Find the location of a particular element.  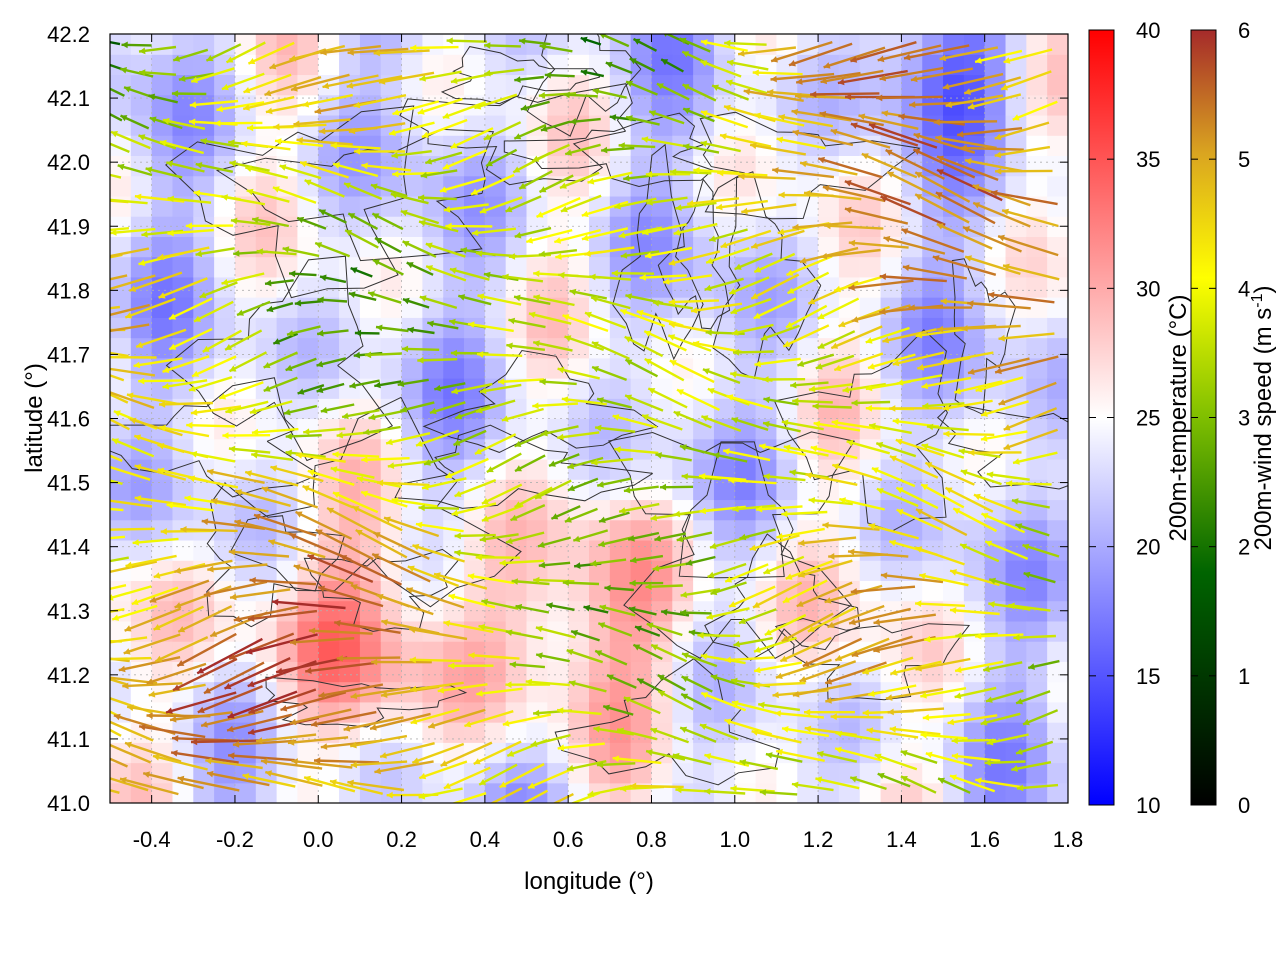

contour-line is located at coordinates (290, 202).